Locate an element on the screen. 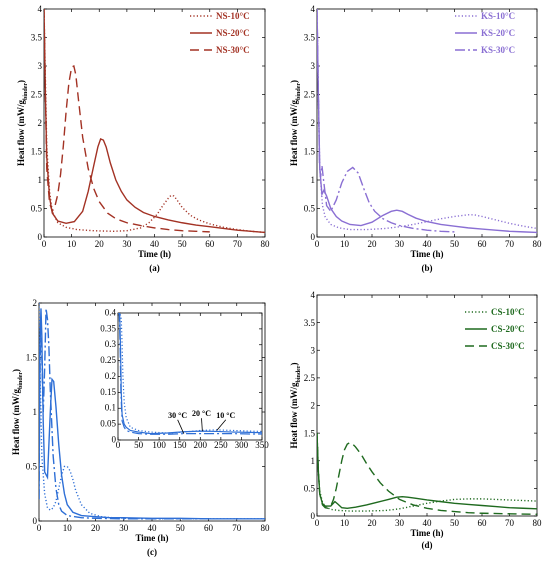 This screenshot has height=561, width=550. legend-label: NS-10°C is located at coordinates (233, 16).